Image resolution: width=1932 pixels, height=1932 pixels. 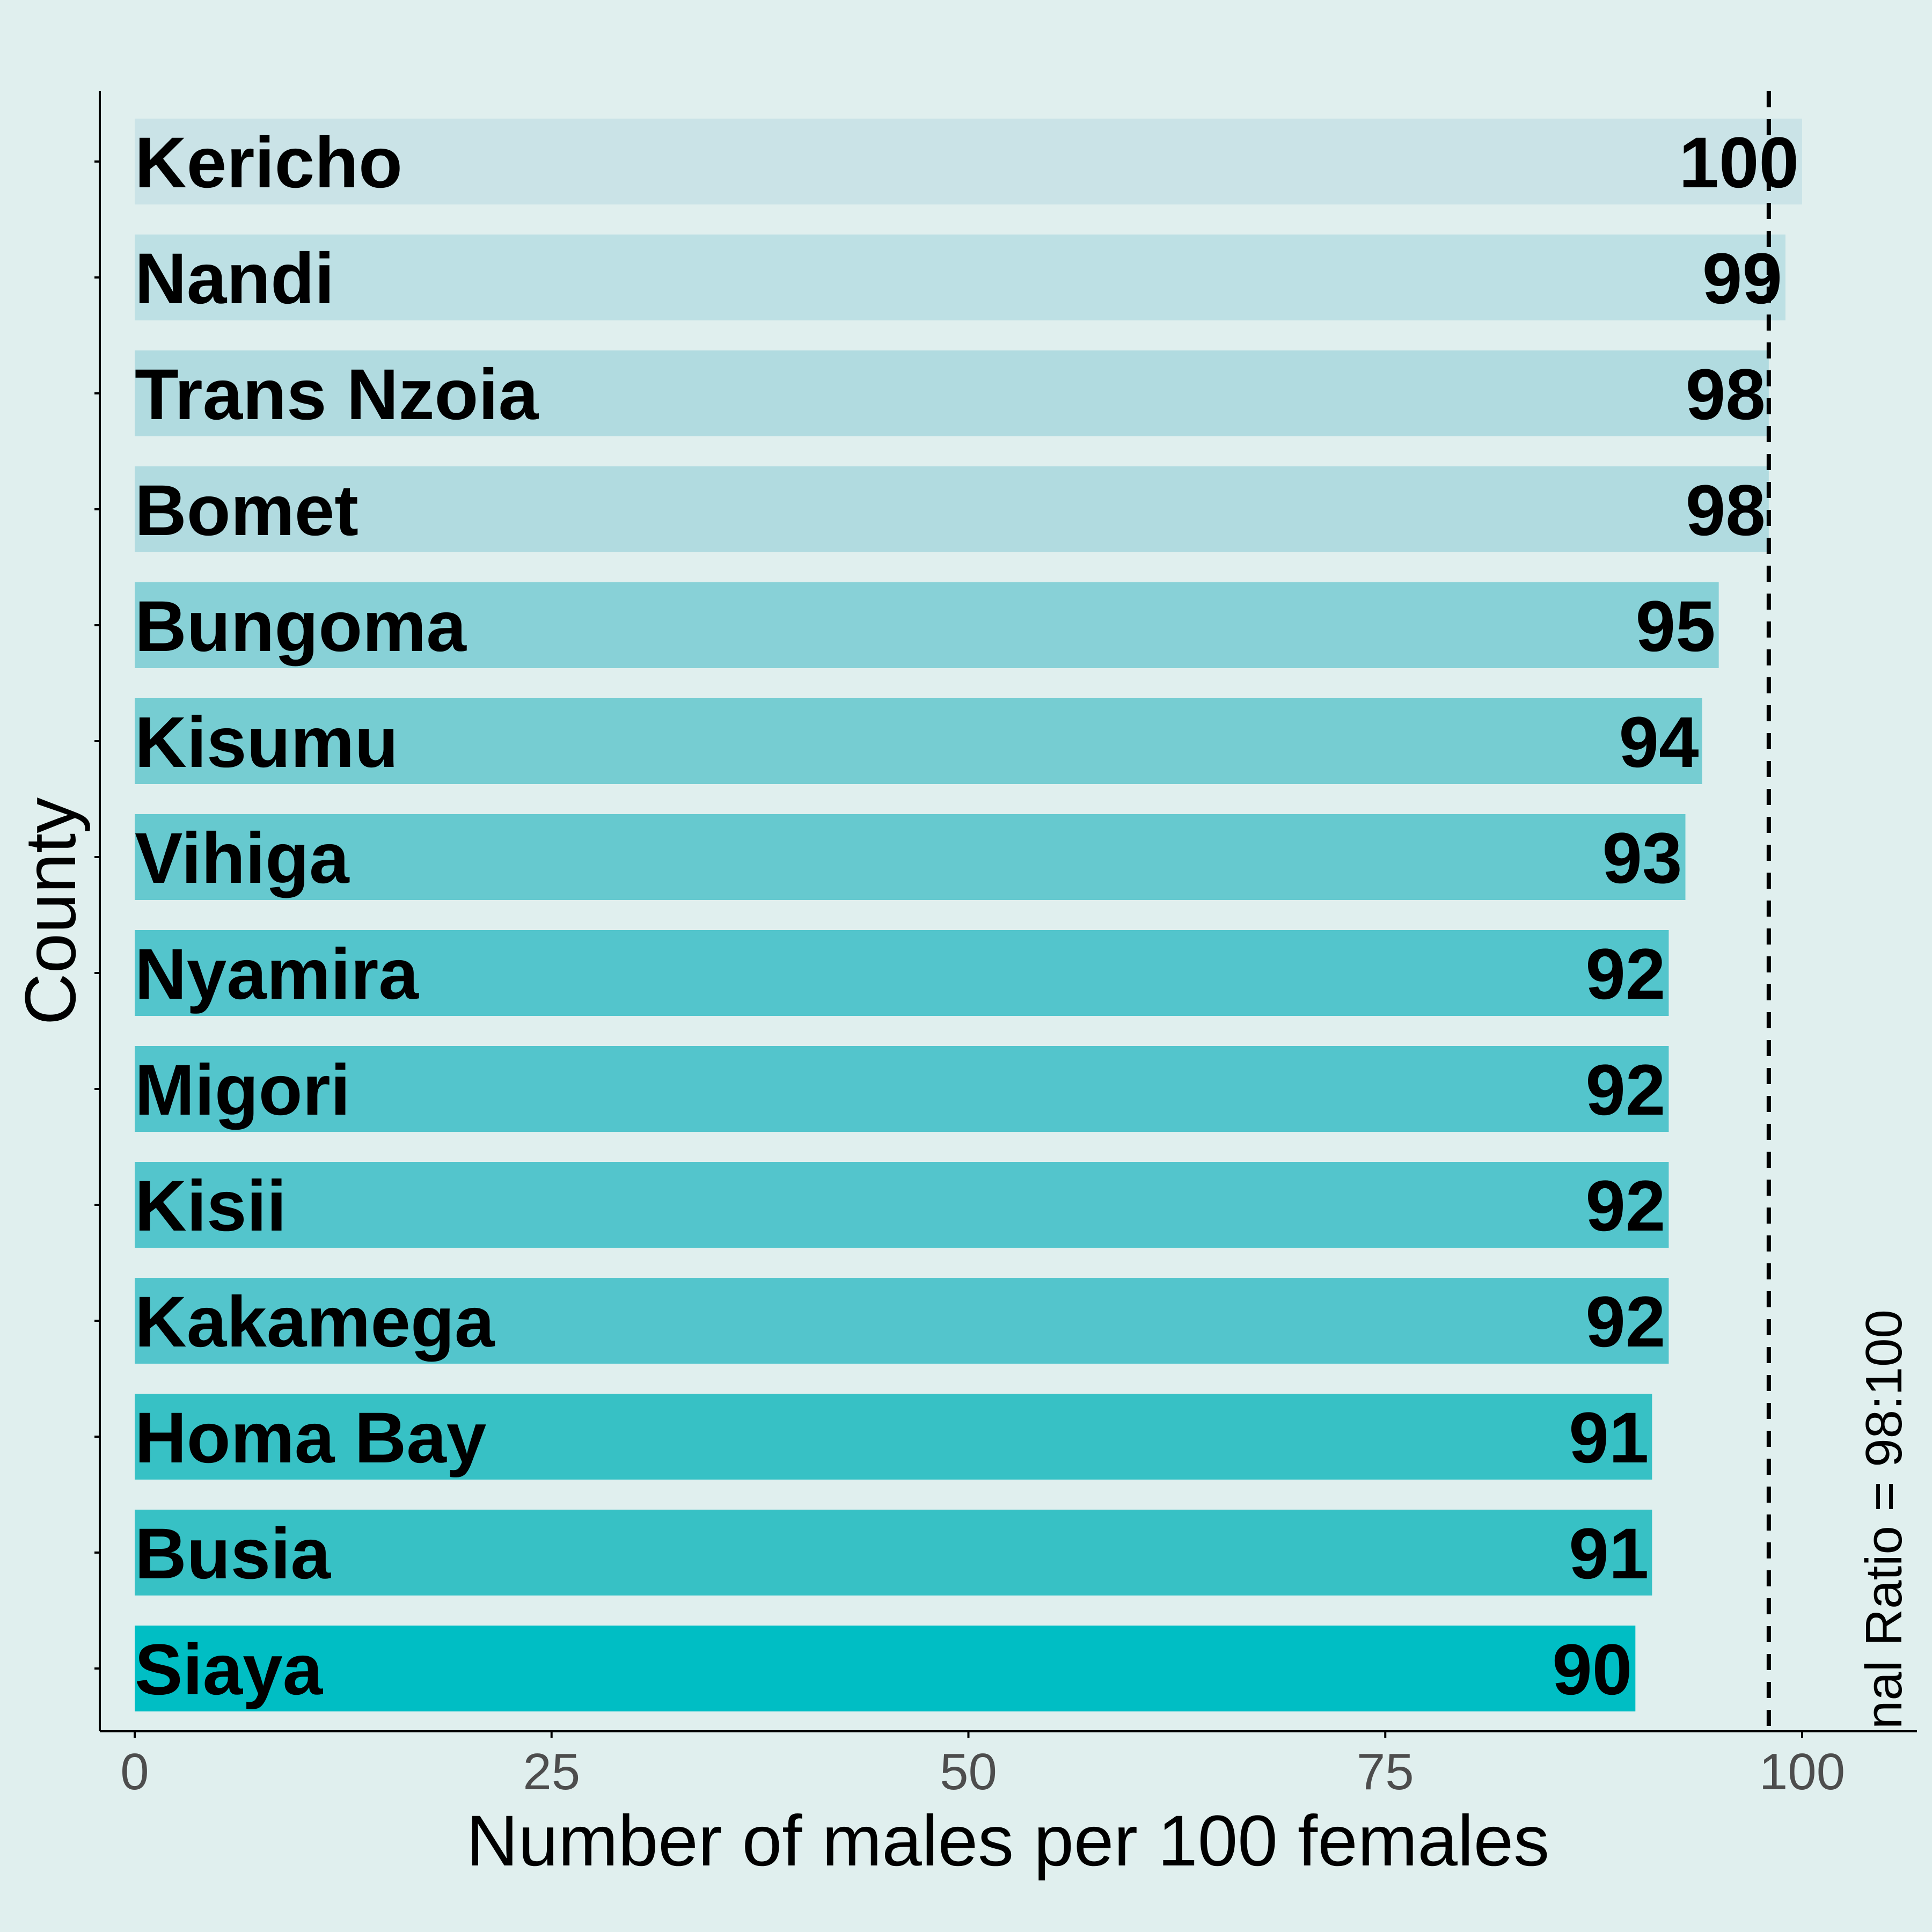 I want to click on value-label: 90, so click(x=1592, y=1670).